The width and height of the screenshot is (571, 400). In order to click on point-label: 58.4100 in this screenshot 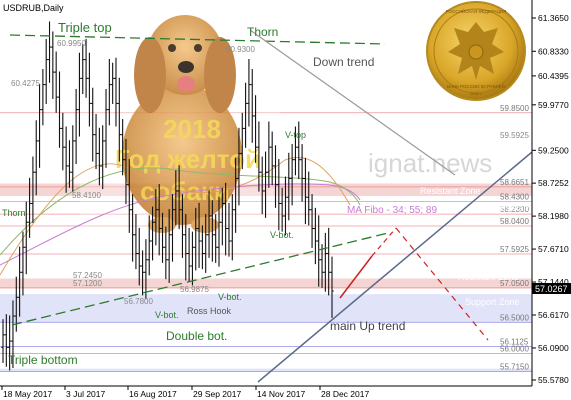, I will do `click(86, 195)`.